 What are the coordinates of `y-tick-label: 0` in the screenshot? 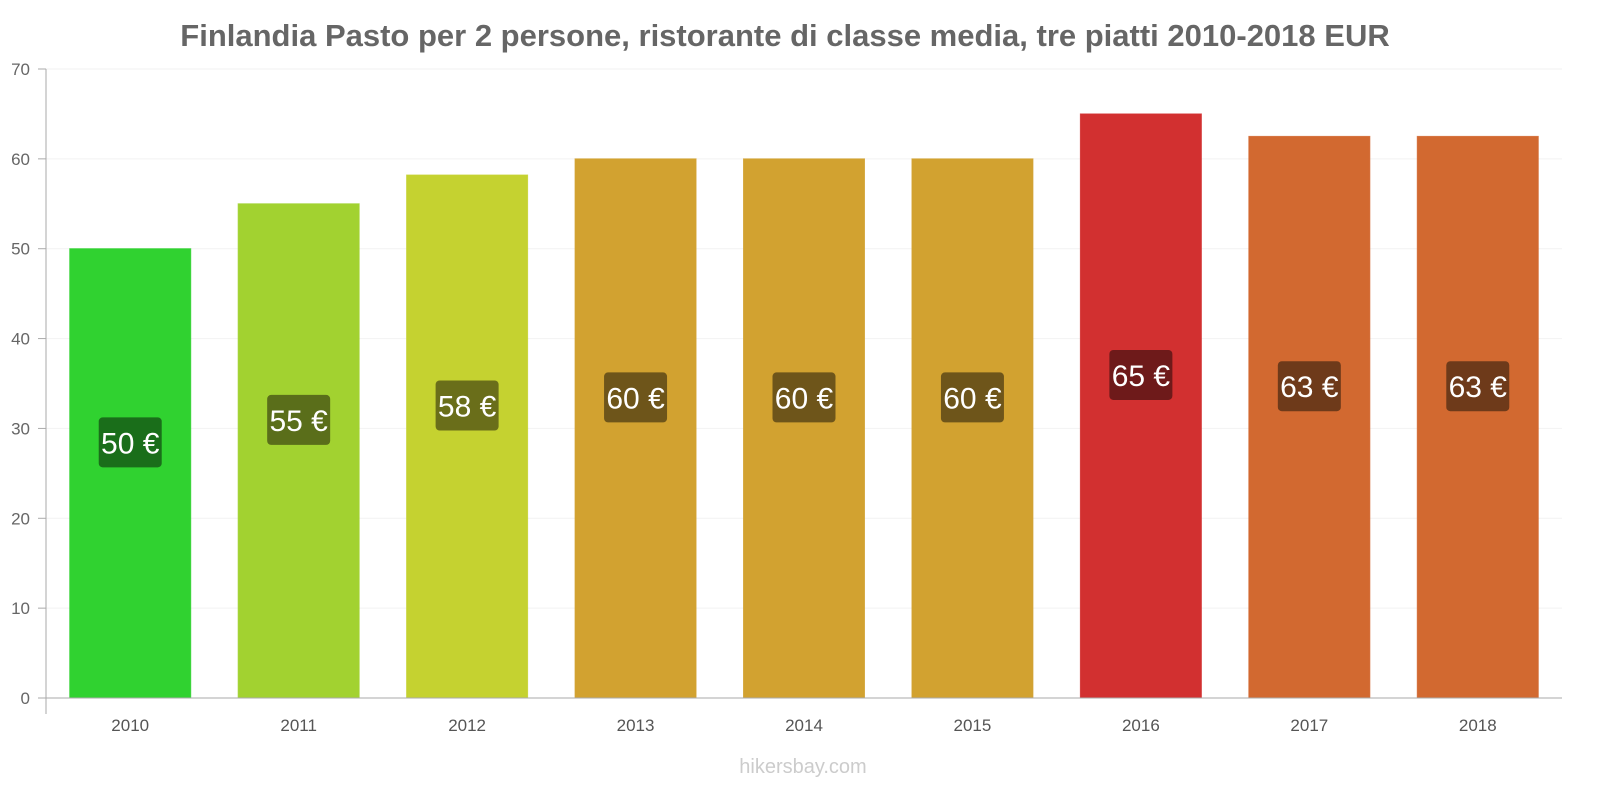 It's located at (25, 698).